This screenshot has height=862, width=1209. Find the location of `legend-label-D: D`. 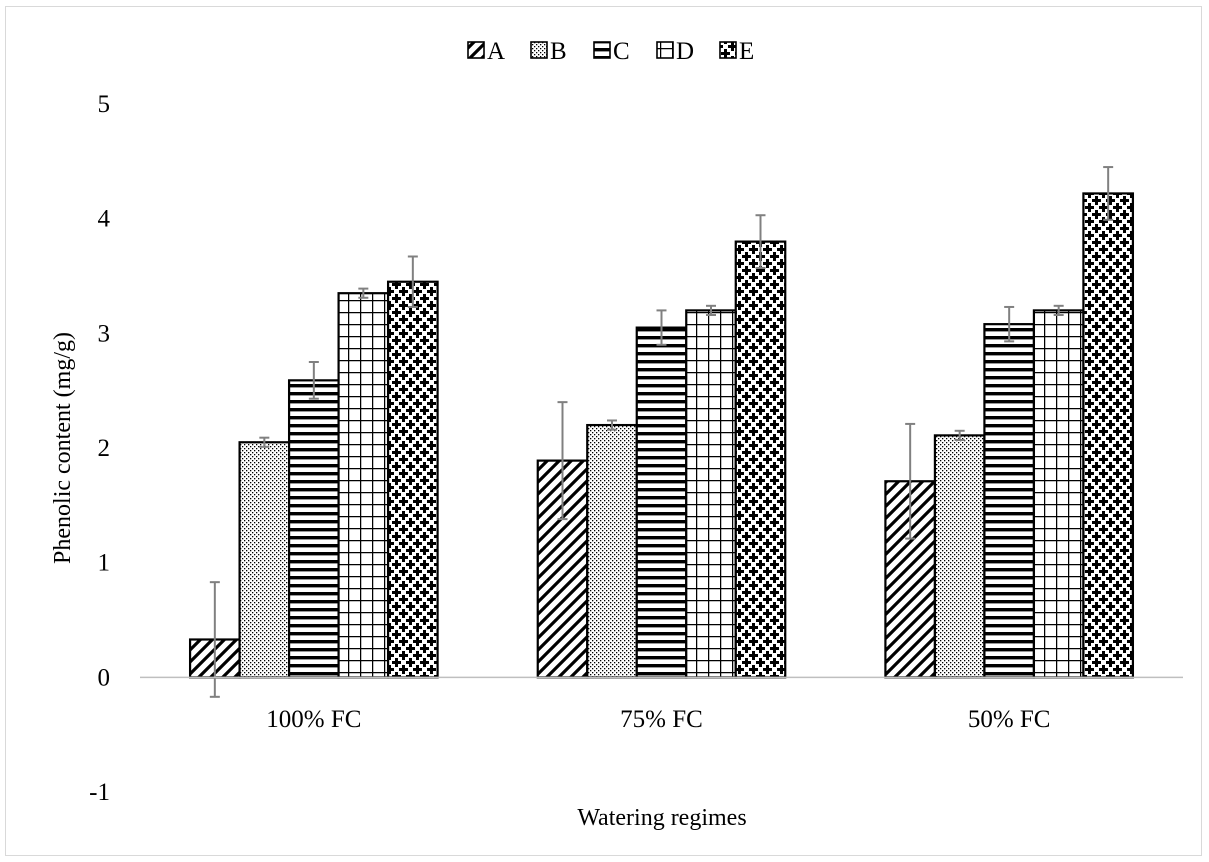

legend-label-D: D is located at coordinates (685, 51).